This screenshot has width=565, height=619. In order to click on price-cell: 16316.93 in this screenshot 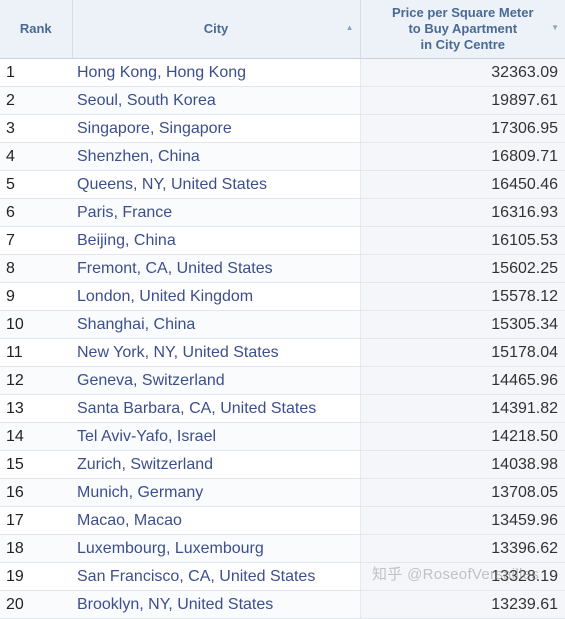, I will do `click(462, 213)`.